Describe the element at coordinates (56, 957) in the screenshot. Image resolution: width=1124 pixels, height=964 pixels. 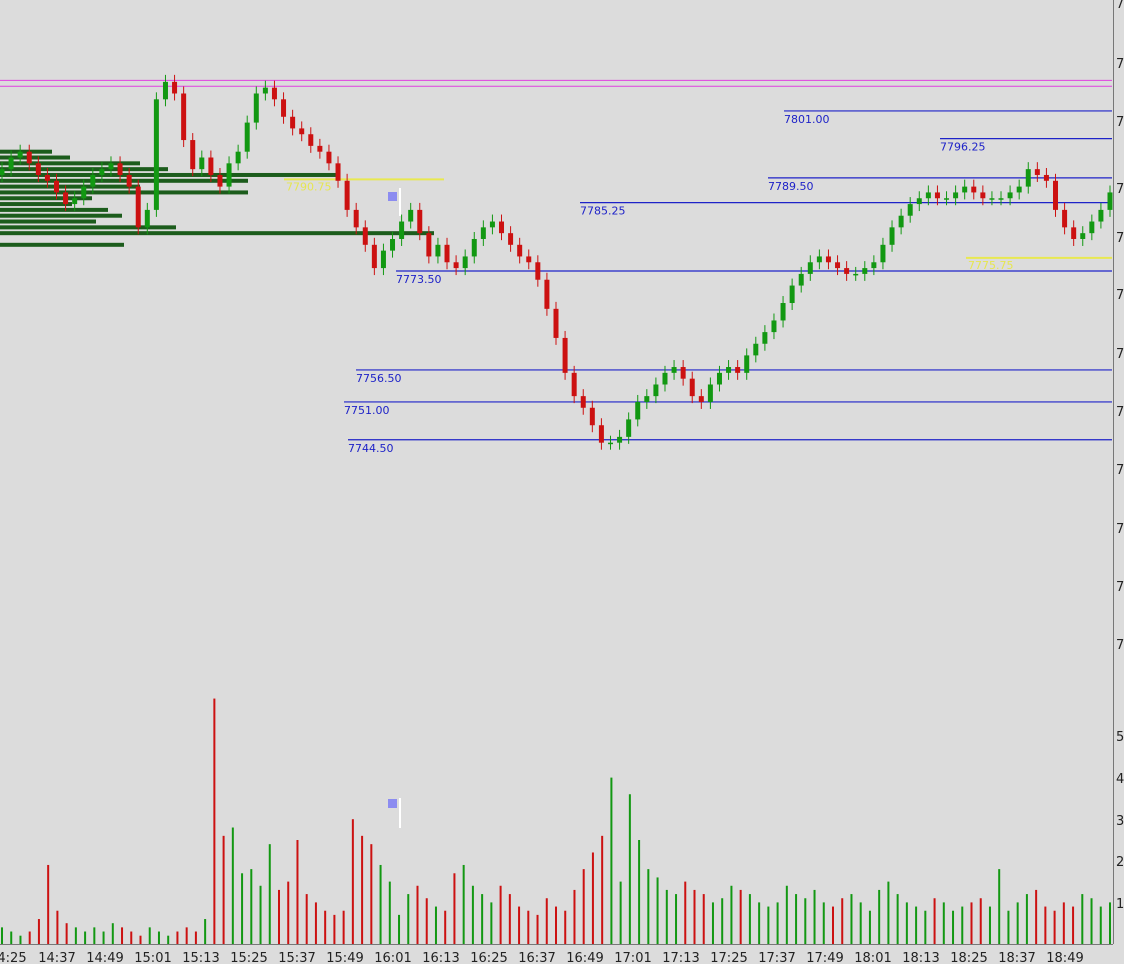
I see `time-tick-label: 14:37` at that location.